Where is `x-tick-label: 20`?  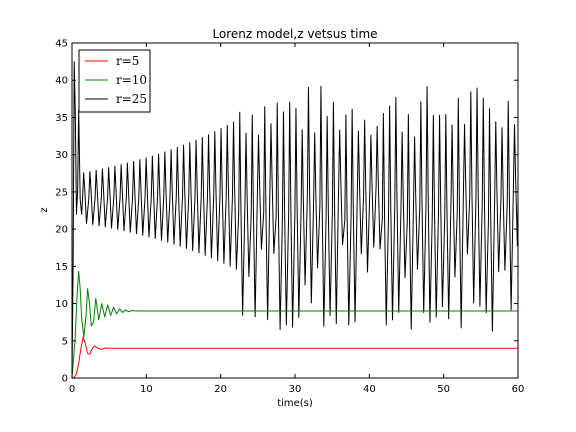 x-tick-label: 20 is located at coordinates (220, 389).